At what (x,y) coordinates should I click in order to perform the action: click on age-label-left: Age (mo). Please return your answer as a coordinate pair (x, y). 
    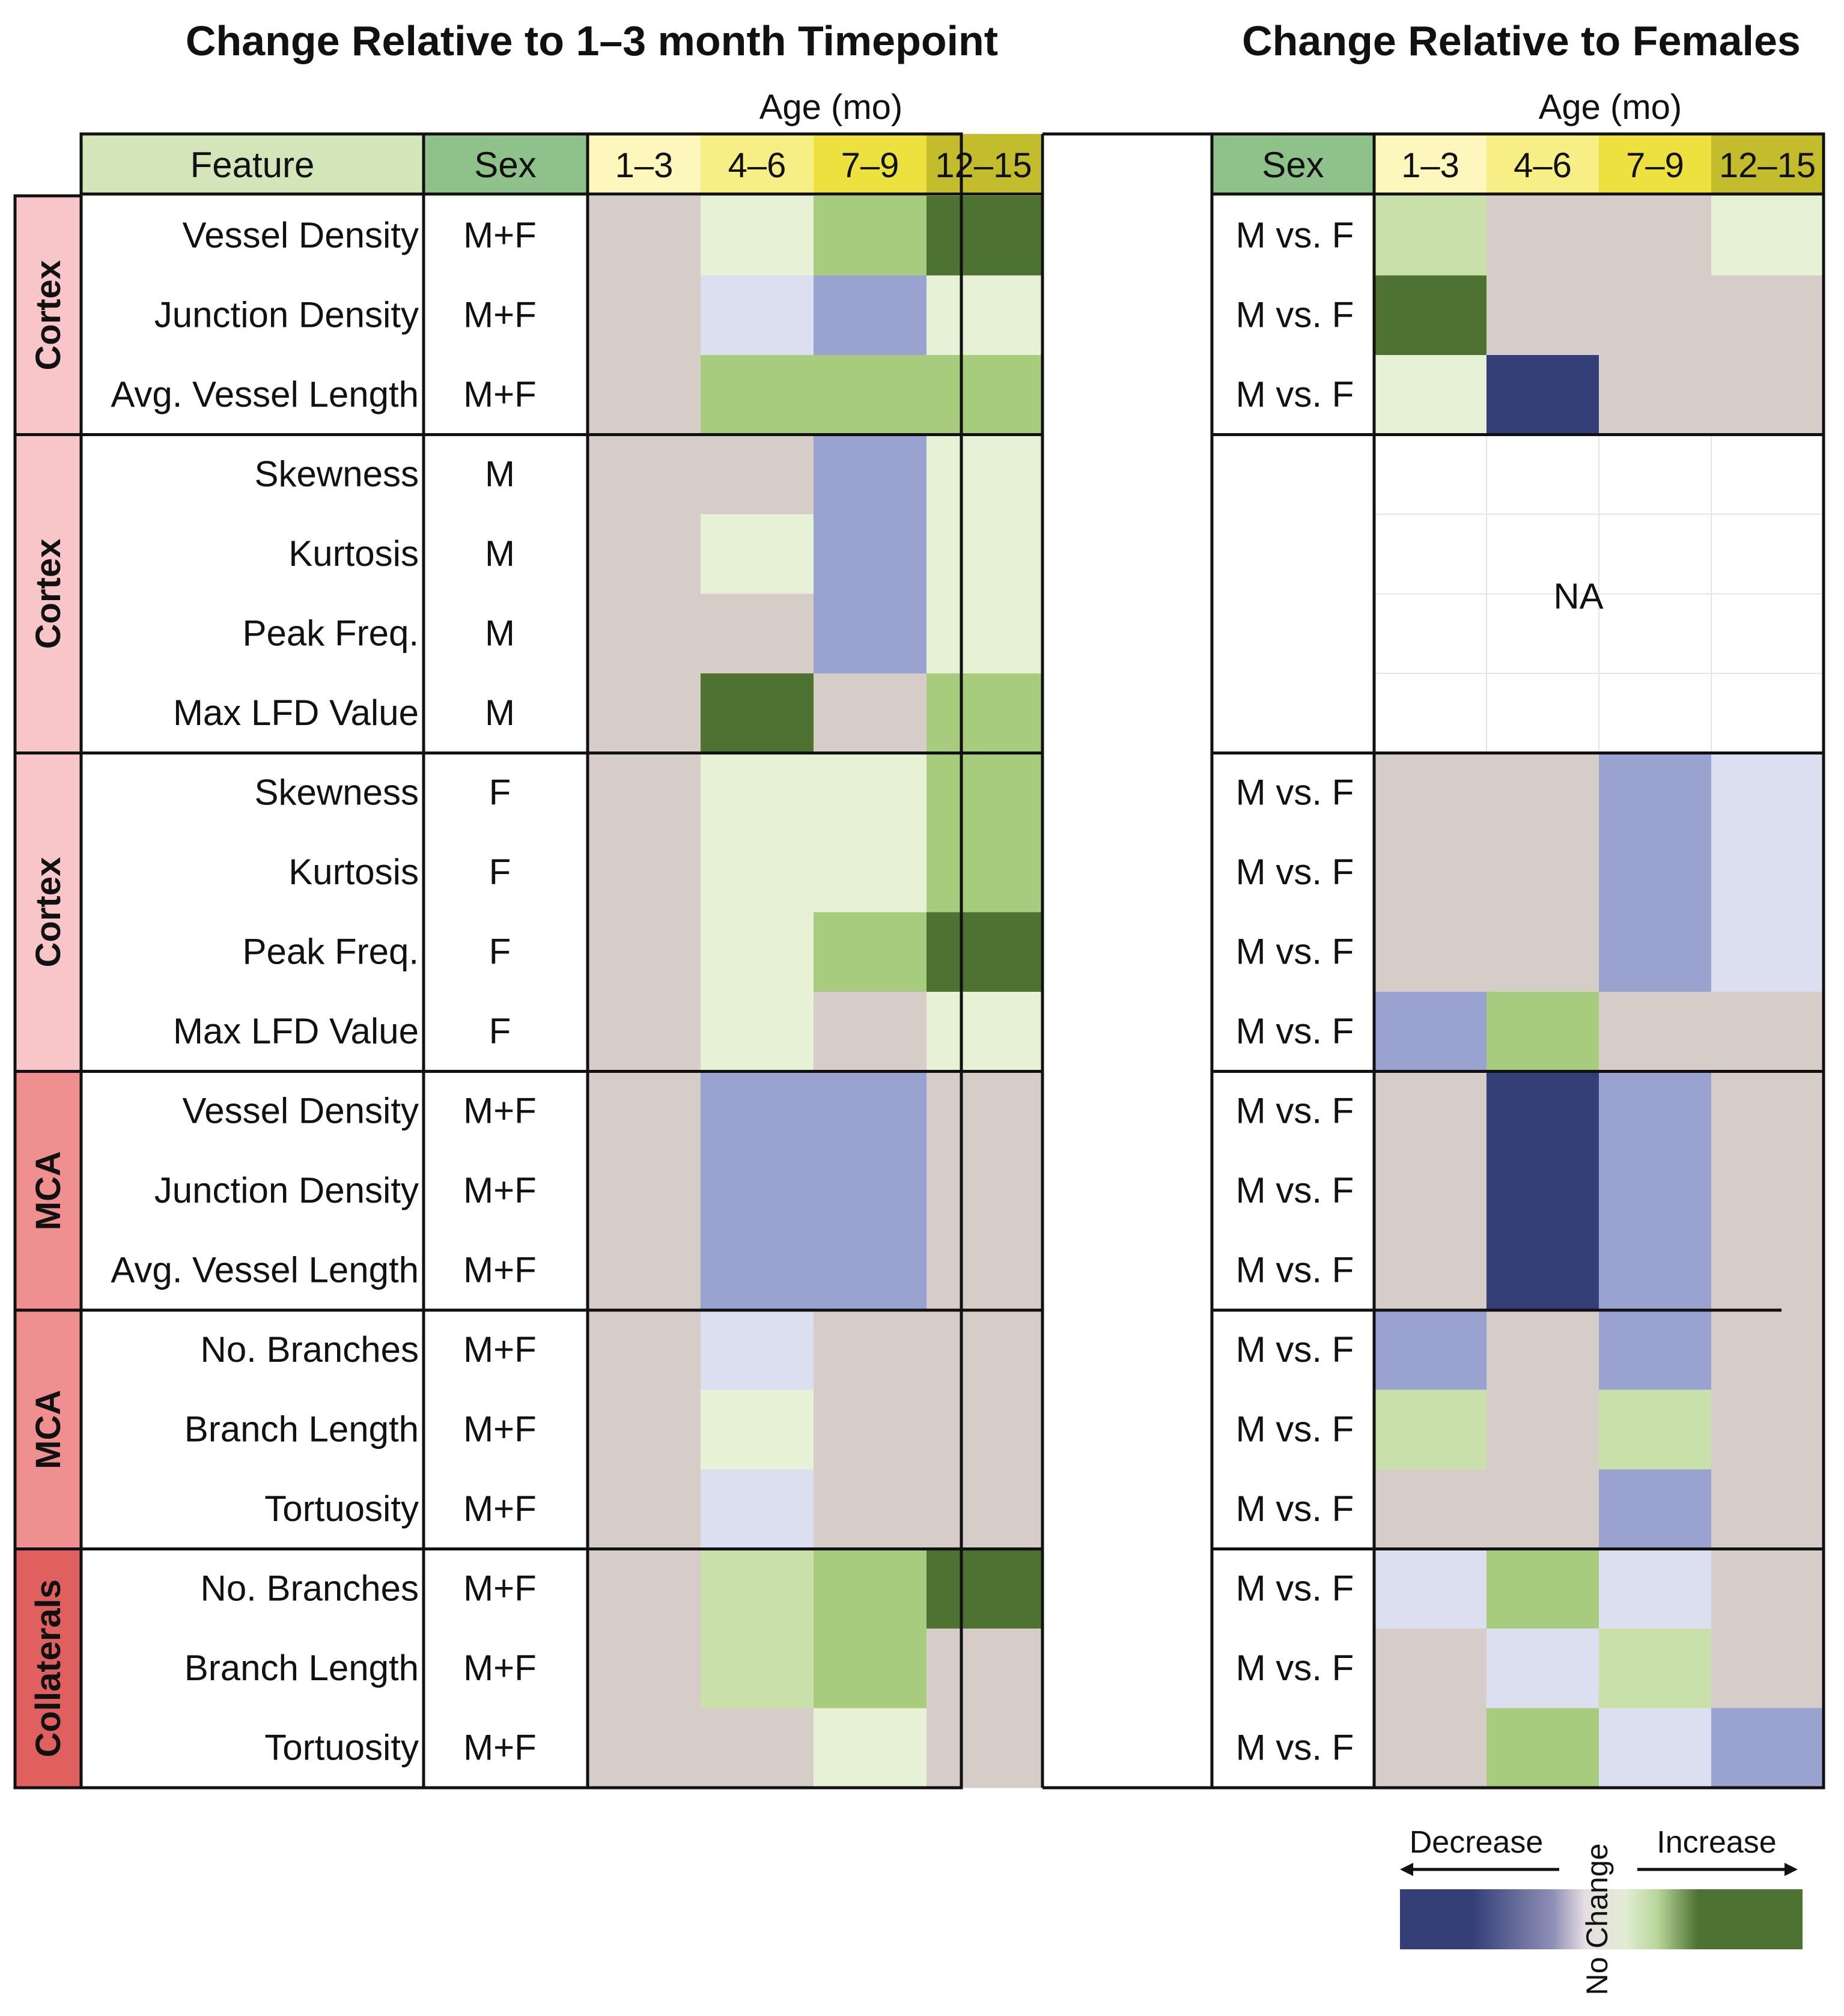
    Looking at the image, I should click on (831, 107).